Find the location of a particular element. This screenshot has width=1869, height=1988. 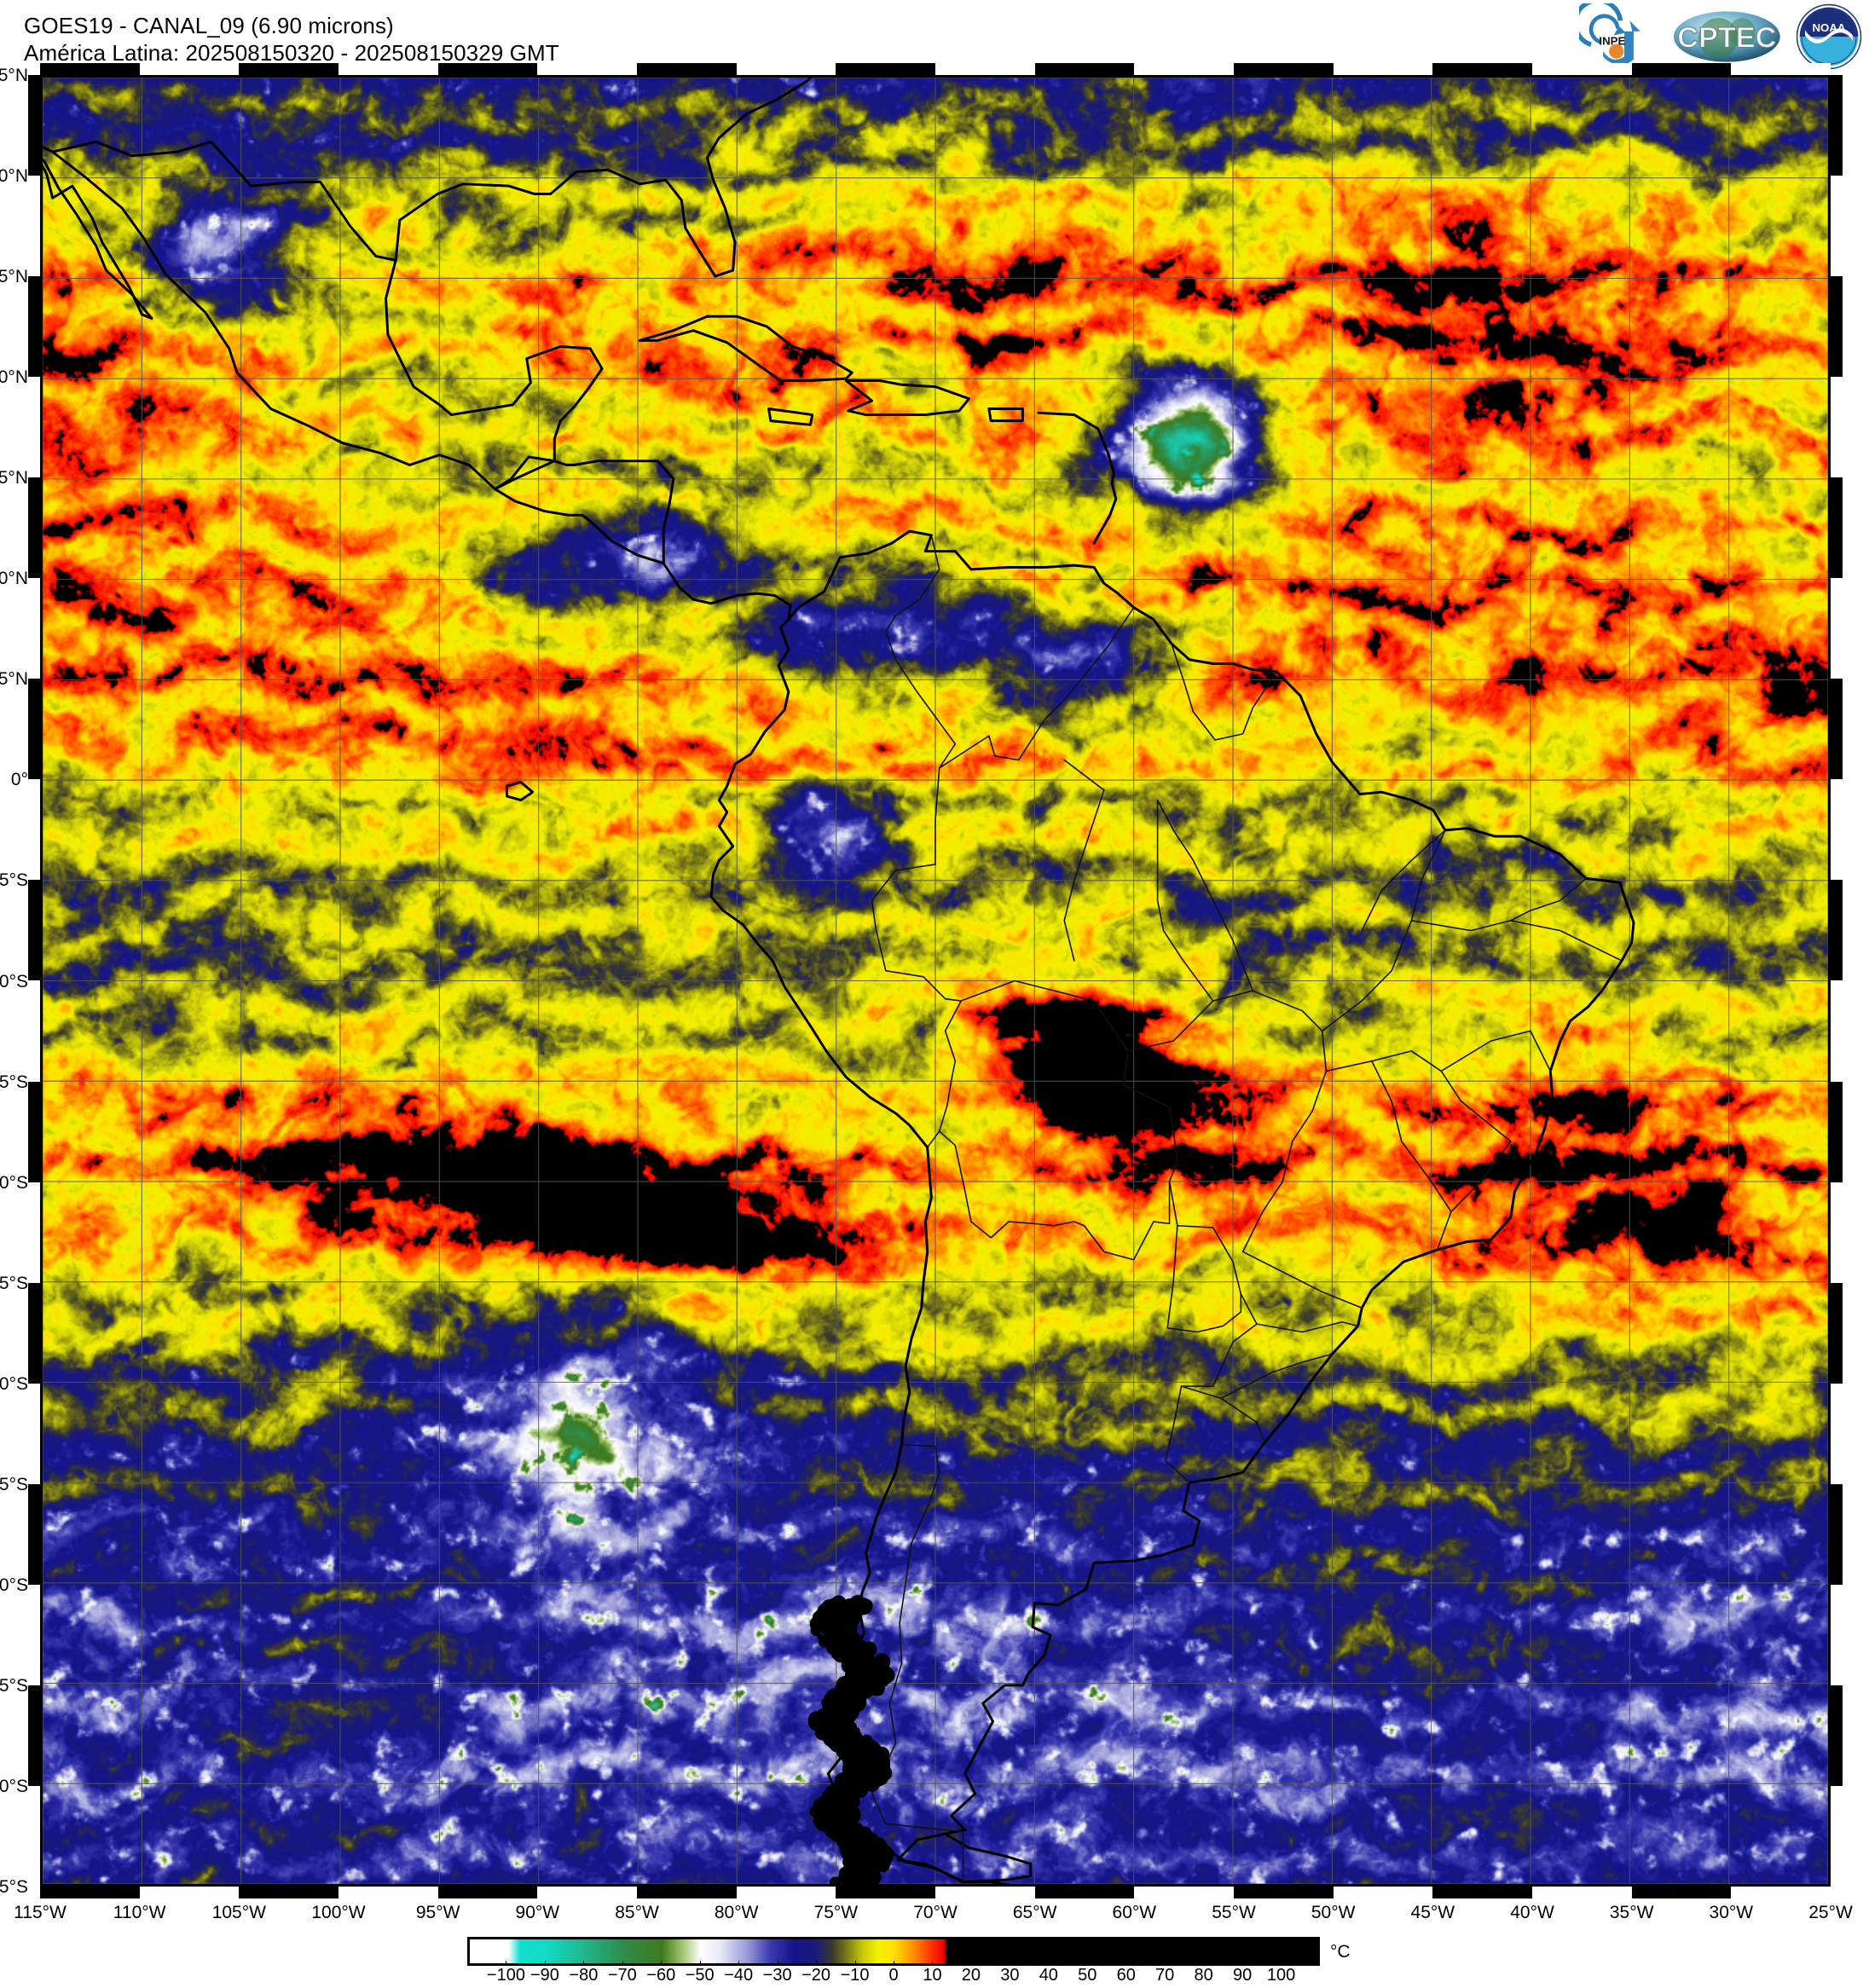

lon-label-95°W: 95°W is located at coordinates (438, 1913).